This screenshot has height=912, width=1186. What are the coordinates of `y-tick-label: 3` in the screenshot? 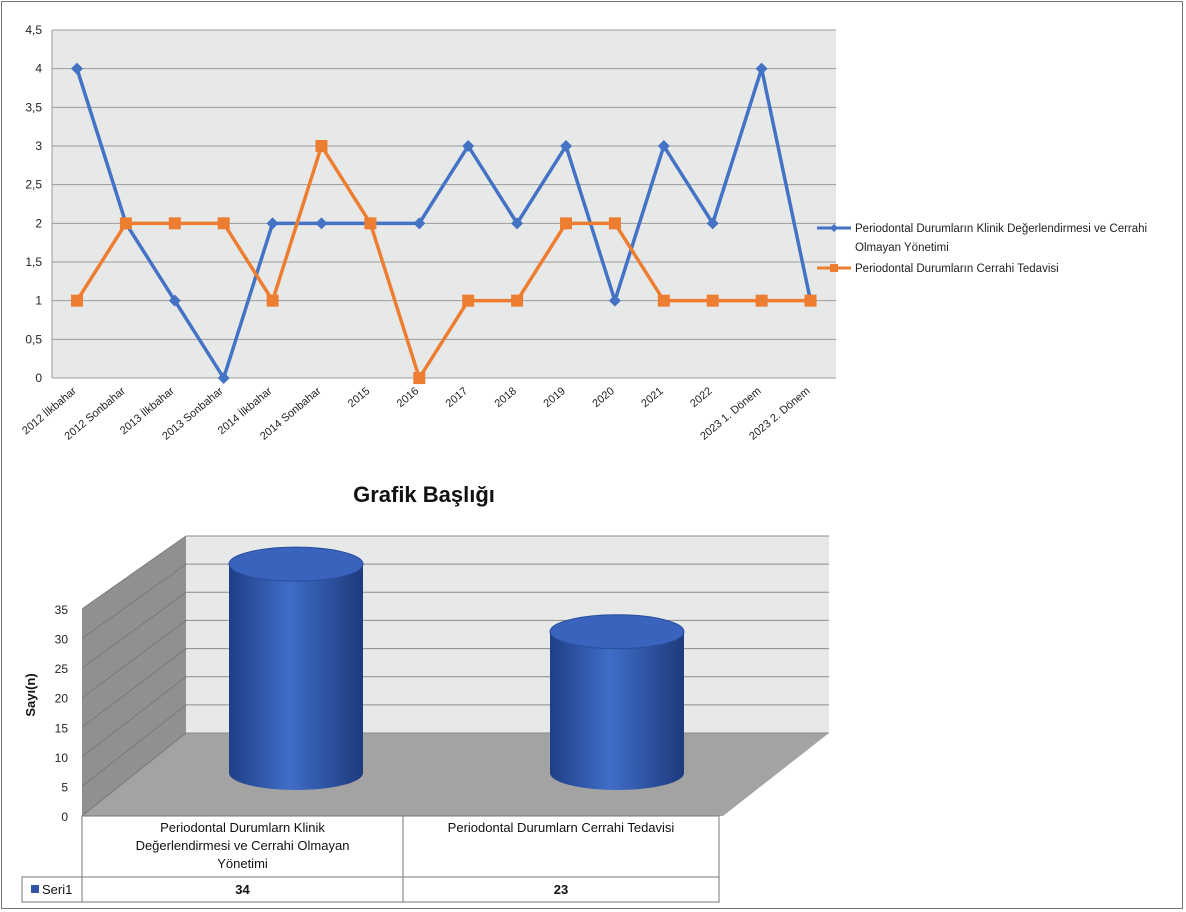 It's located at (38, 146).